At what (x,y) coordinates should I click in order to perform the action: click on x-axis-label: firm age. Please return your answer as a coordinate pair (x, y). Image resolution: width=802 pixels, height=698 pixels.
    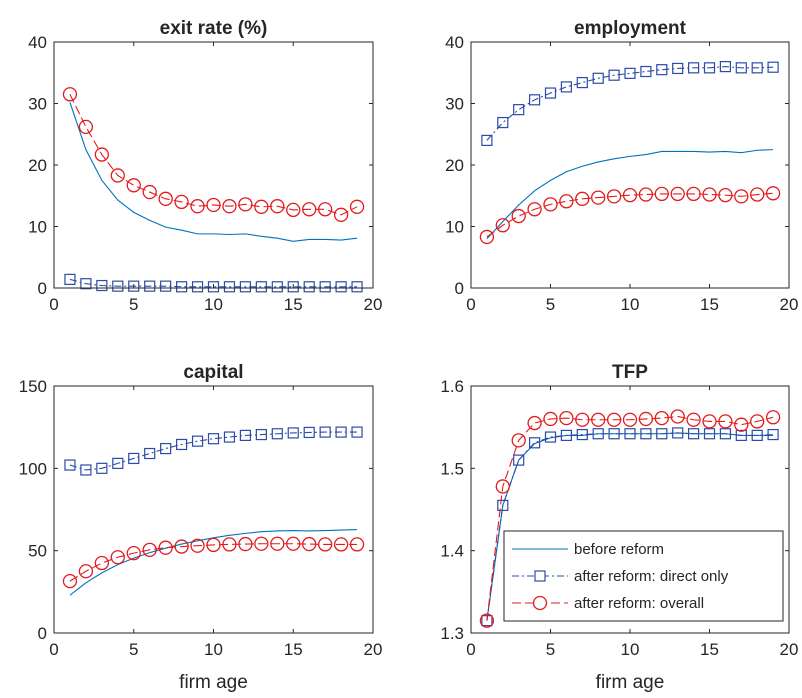
    Looking at the image, I should click on (630, 682).